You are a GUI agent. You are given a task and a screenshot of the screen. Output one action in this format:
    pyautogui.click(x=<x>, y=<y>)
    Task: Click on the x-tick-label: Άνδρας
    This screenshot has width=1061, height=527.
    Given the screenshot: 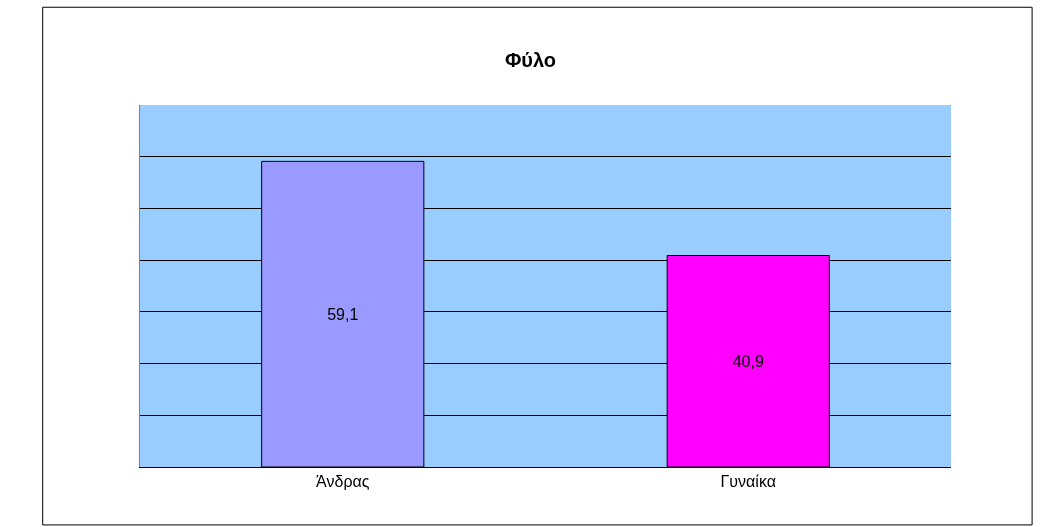 What is the action you would take?
    pyautogui.click(x=343, y=482)
    